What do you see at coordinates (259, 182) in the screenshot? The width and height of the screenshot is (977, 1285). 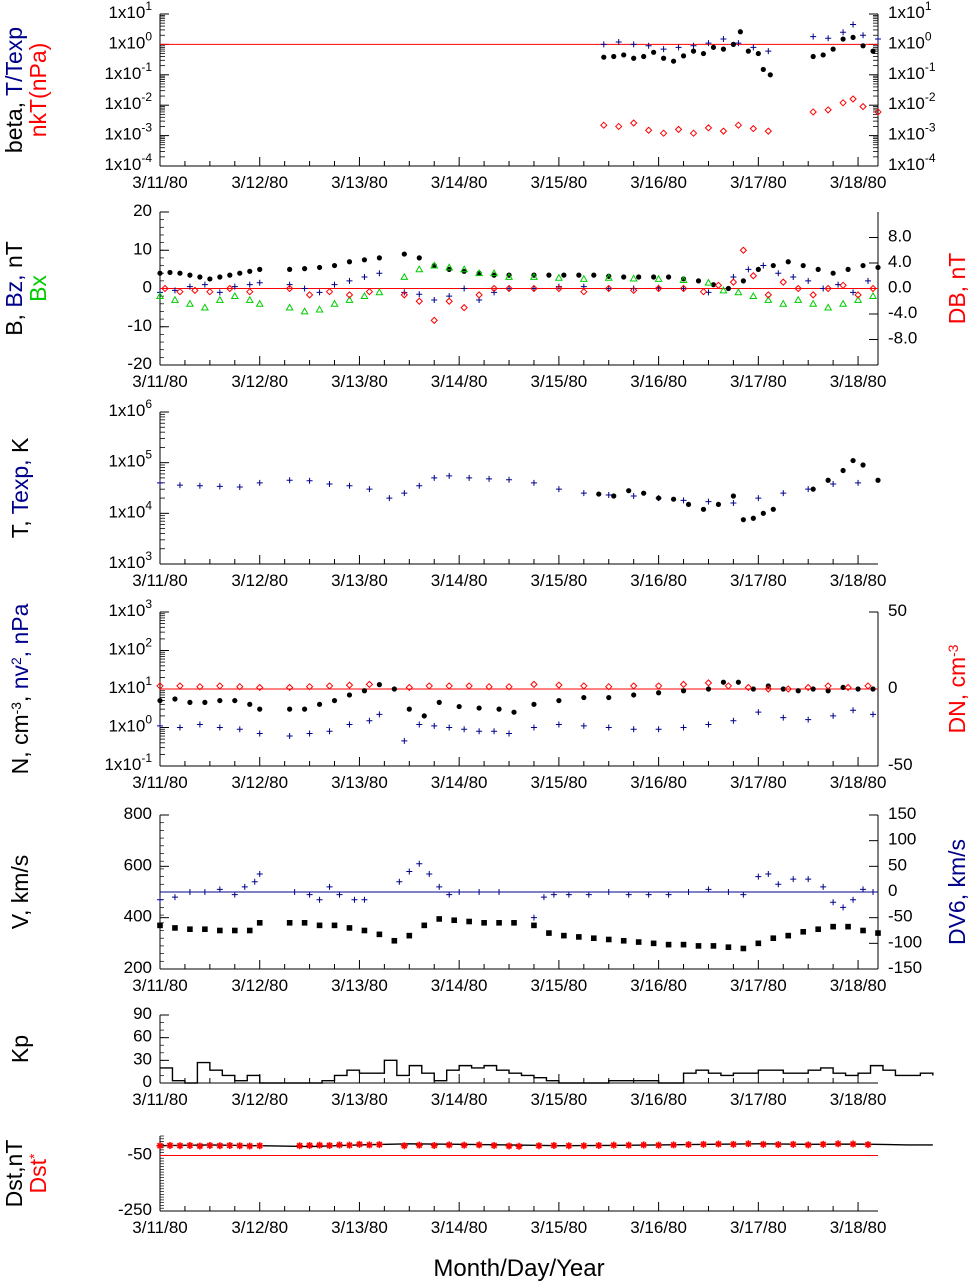 I see `beta-date-label-1: 3/12/80` at bounding box center [259, 182].